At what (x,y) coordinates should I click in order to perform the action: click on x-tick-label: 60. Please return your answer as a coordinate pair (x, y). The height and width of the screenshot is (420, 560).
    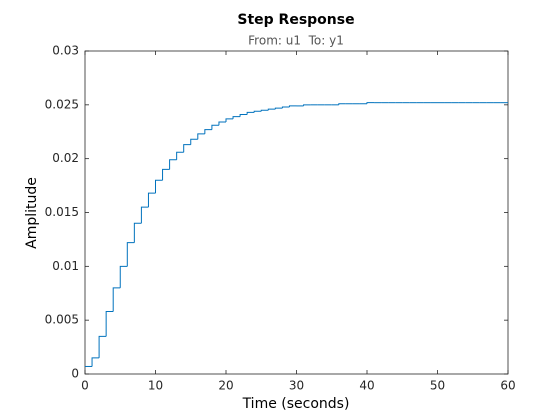
    Looking at the image, I should click on (507, 386).